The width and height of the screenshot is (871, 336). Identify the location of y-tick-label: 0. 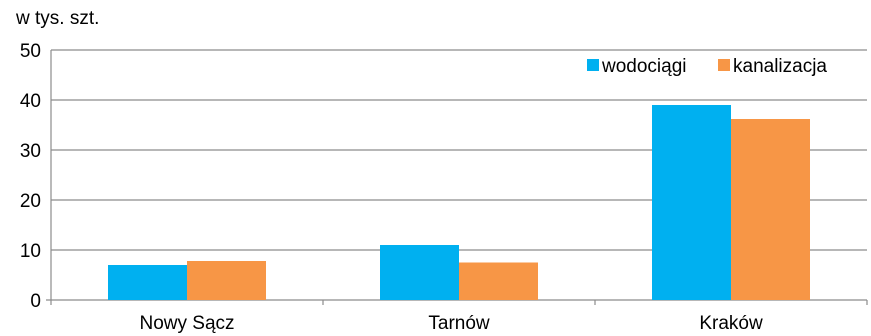
(35, 301).